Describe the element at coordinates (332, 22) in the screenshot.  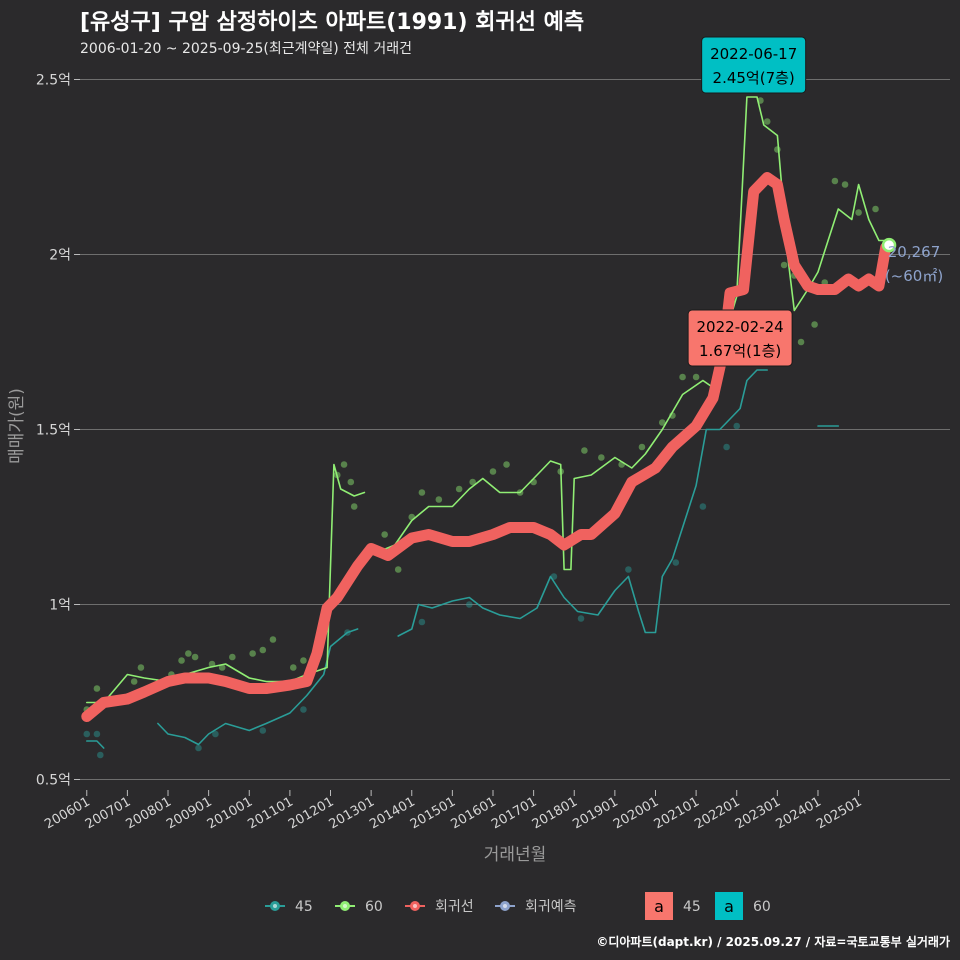
I see `chart-title: [유성구] 구암 삼정하이츠 아파트(1991) 회귀선 예측` at that location.